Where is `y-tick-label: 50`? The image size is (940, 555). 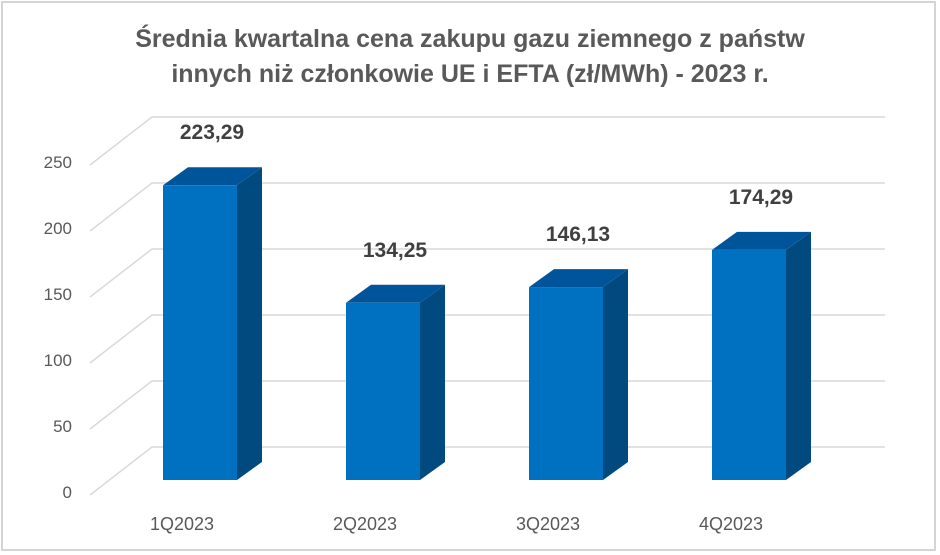
y-tick-label: 50 is located at coordinates (62, 426).